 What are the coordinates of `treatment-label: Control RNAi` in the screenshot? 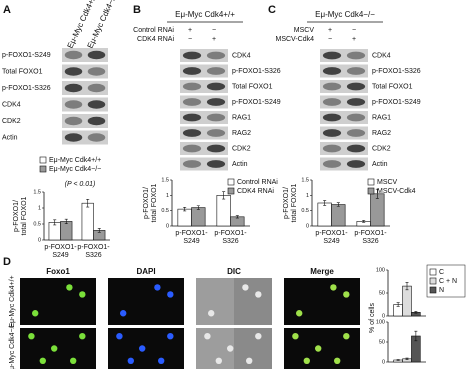 It's located at (153, 30).